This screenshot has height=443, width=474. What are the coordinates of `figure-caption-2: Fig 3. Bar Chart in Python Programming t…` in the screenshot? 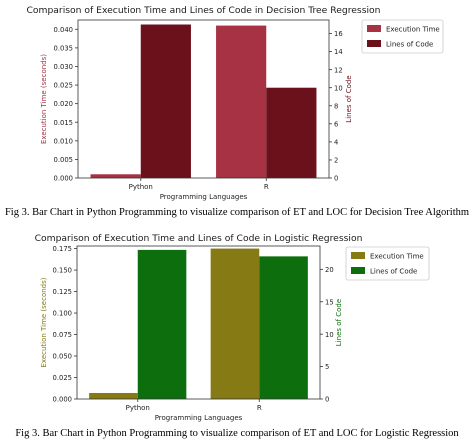 It's located at (237, 433).